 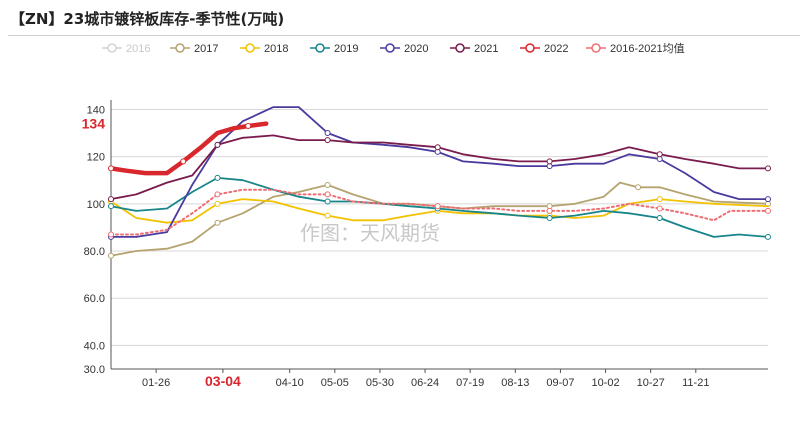 What do you see at coordinates (370, 233) in the screenshot?
I see `watermark-text: 作图：天风期货` at bounding box center [370, 233].